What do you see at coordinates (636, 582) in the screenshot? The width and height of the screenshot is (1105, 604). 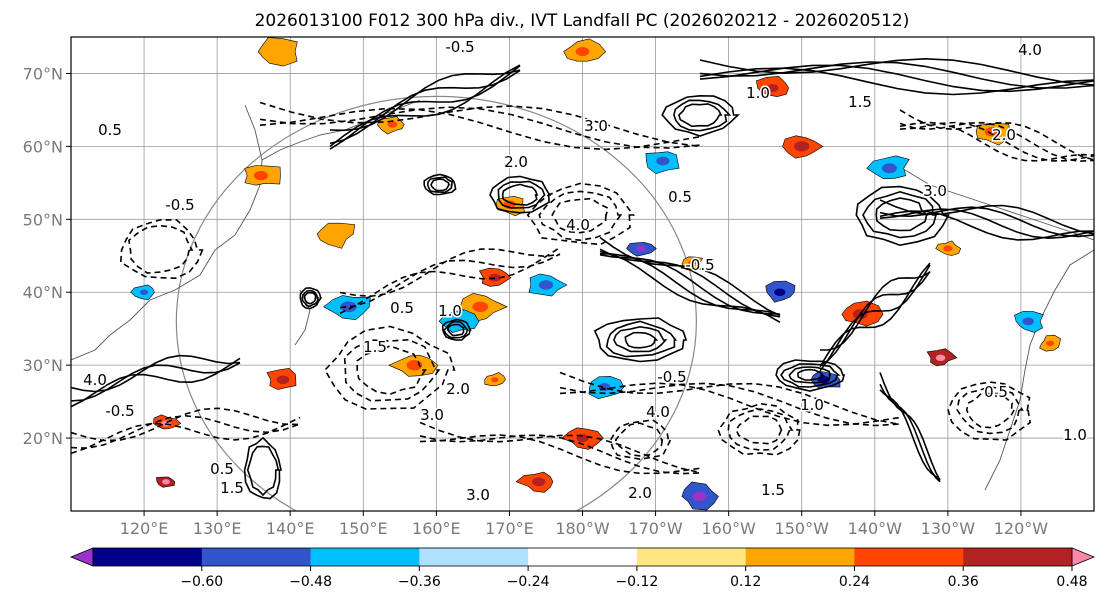 I see `colorbar-tick-label: −0.12` at bounding box center [636, 582].